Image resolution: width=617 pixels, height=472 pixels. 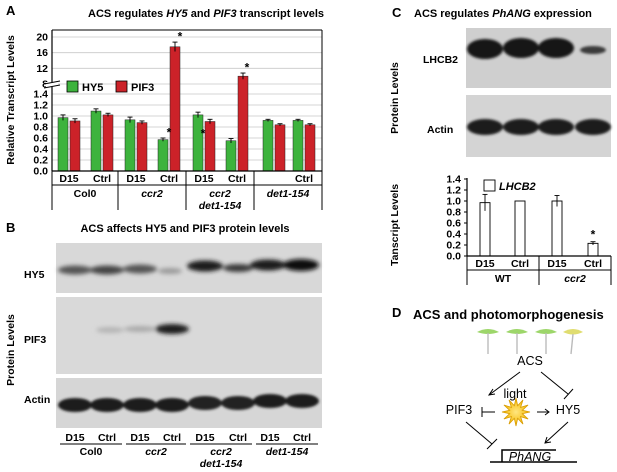 I want to click on group-label-det1: det1-154, so click(x=288, y=194).